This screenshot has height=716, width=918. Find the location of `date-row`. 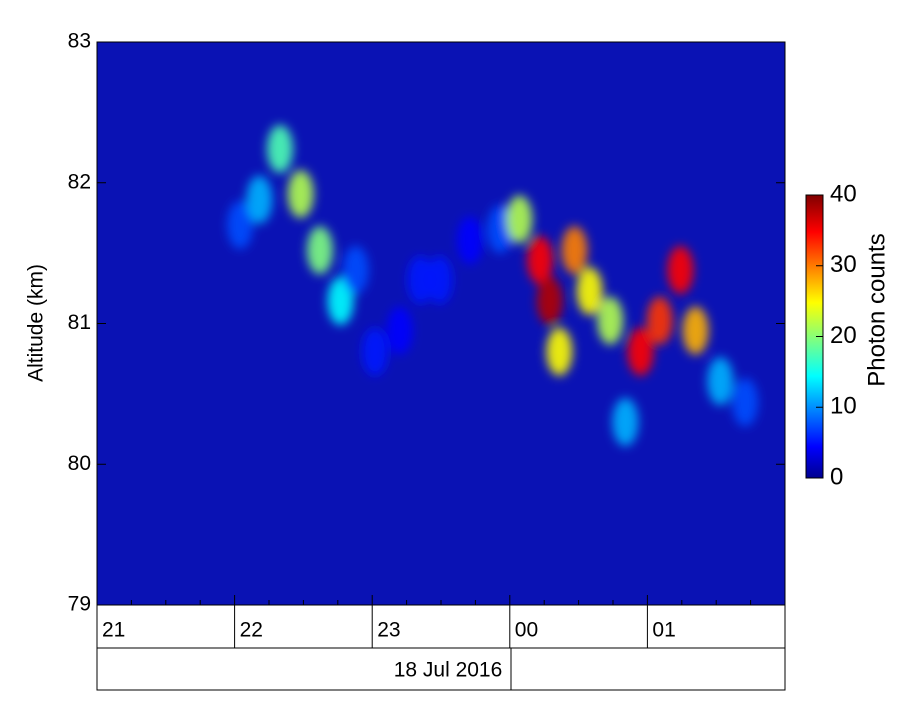

date-row is located at coordinates (441, 669).